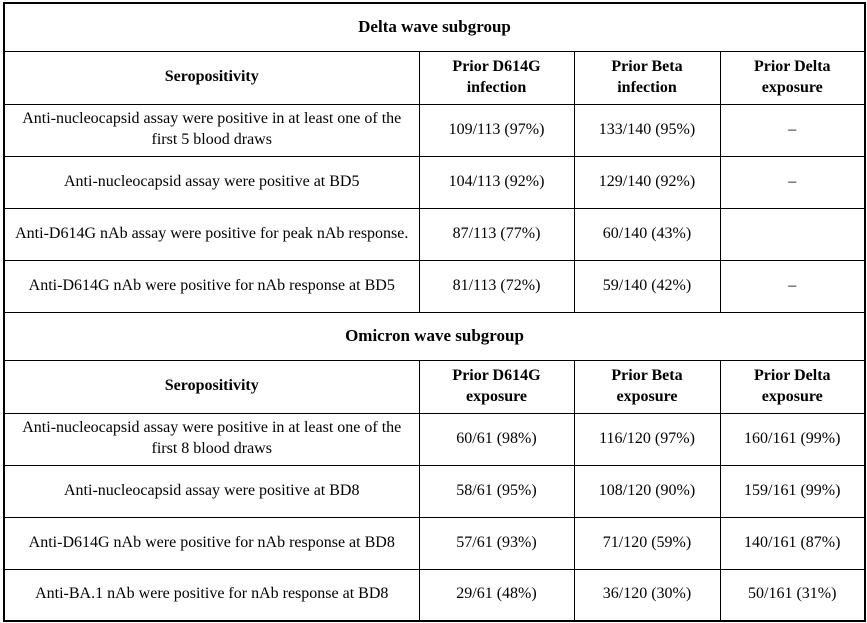 The image size is (867, 623). Describe the element at coordinates (496, 130) in the screenshot. I see `cell-value: 109/113 (97%)` at that location.